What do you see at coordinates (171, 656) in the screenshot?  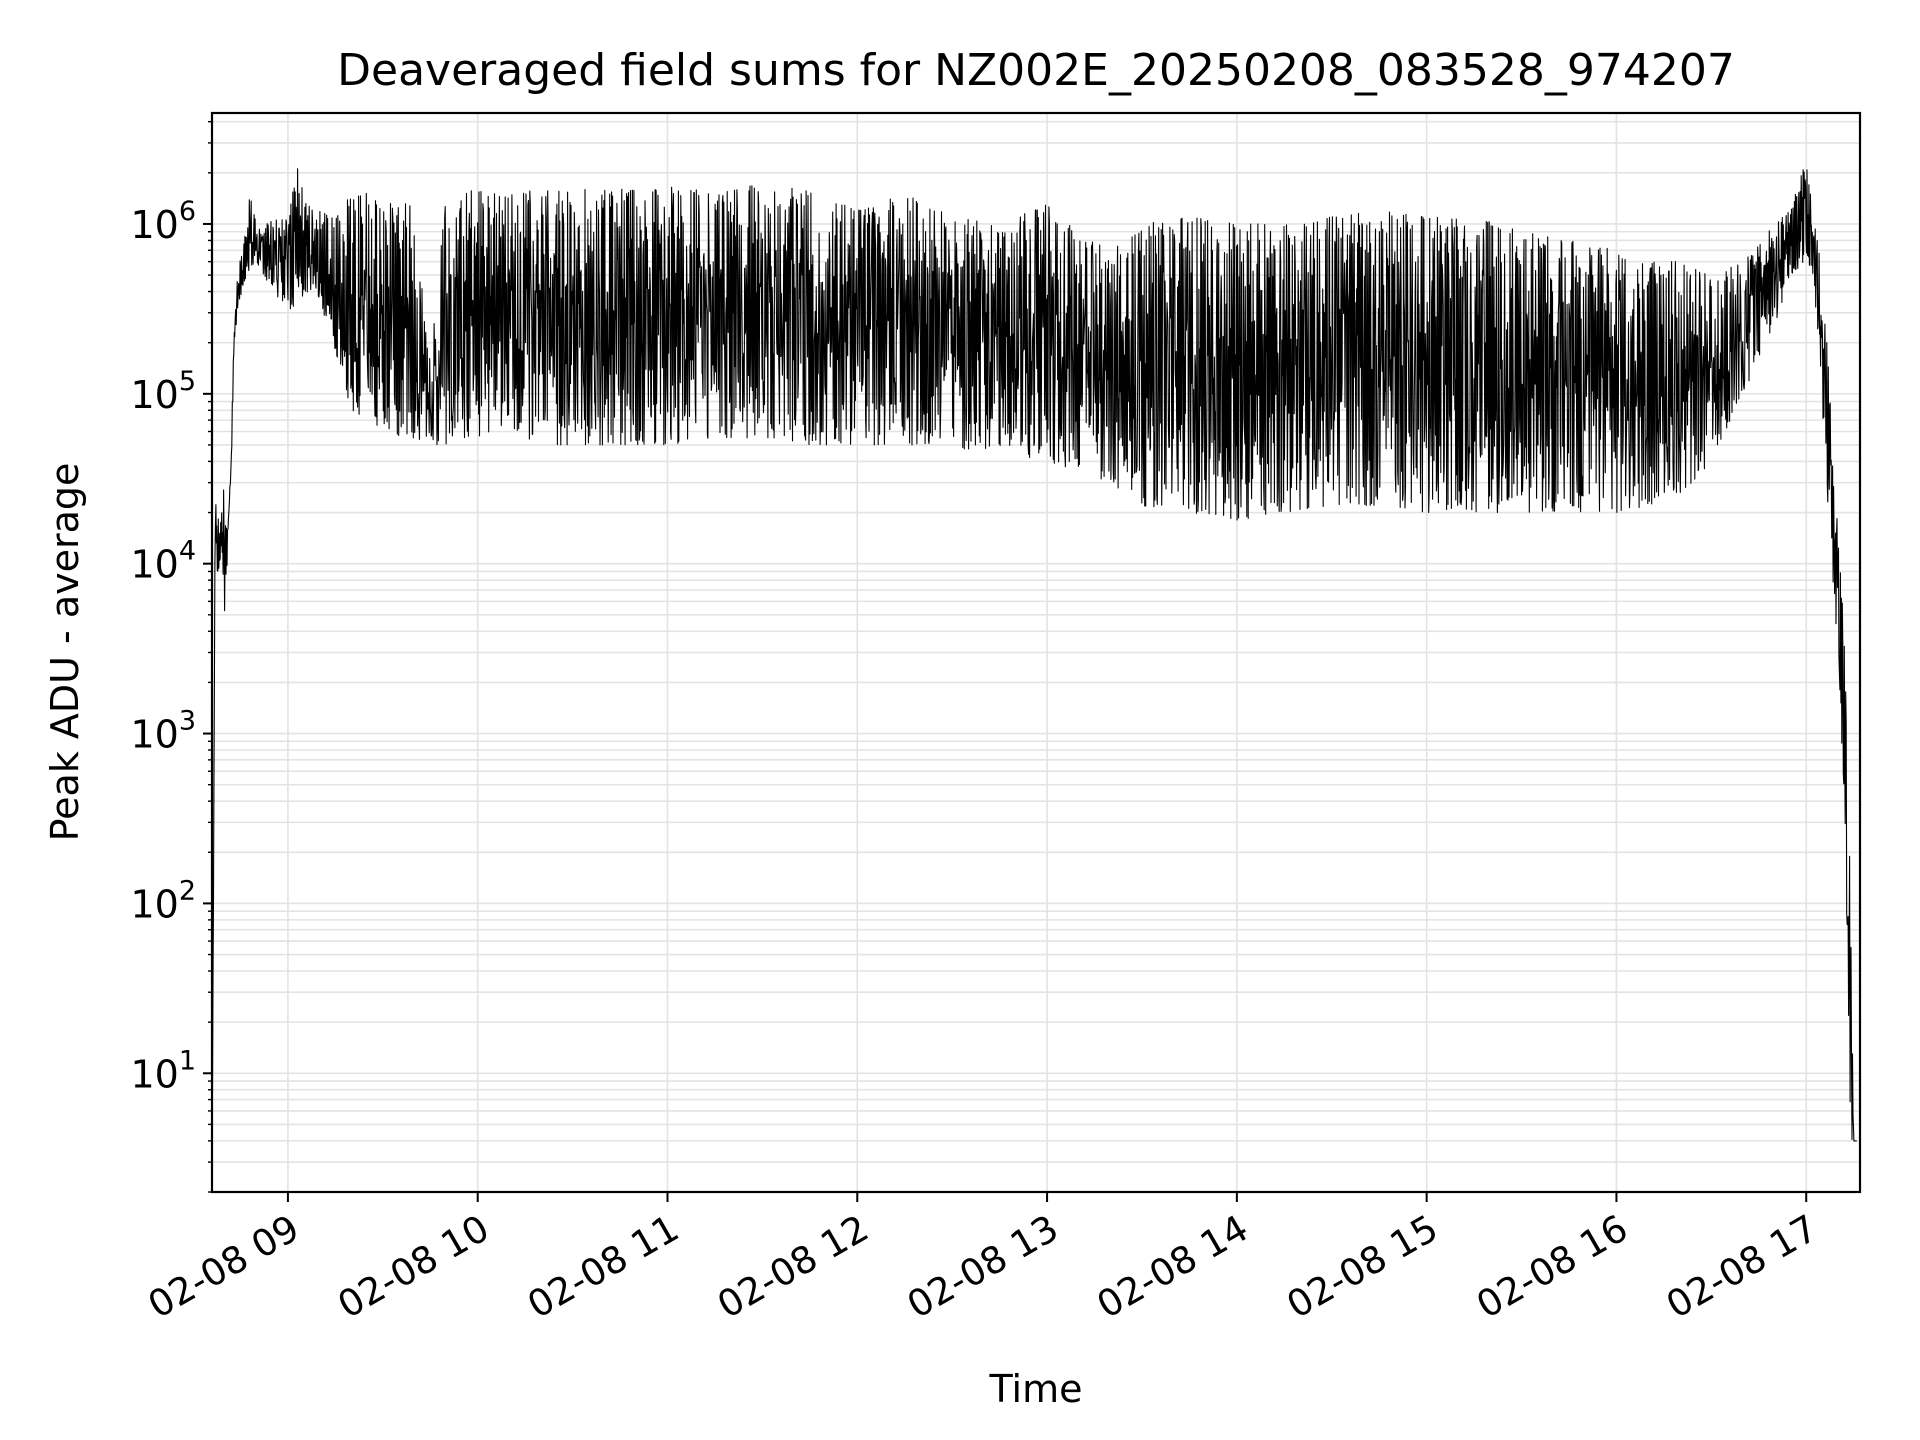 I see `y-axis: 10¹ 10² 10³ 10⁴ 10⁵ 10⁶` at bounding box center [171, 656].